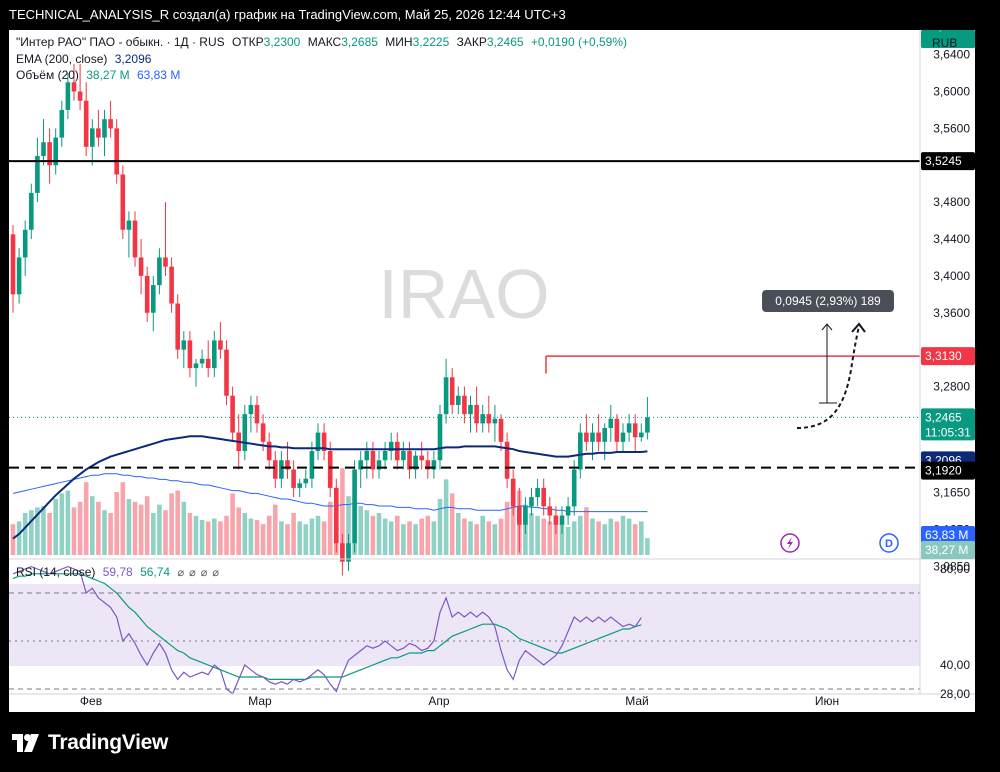 Image resolution: width=1000 pixels, height=772 pixels. Describe the element at coordinates (790, 543) in the screenshot. I see `lightning-icon` at that location.